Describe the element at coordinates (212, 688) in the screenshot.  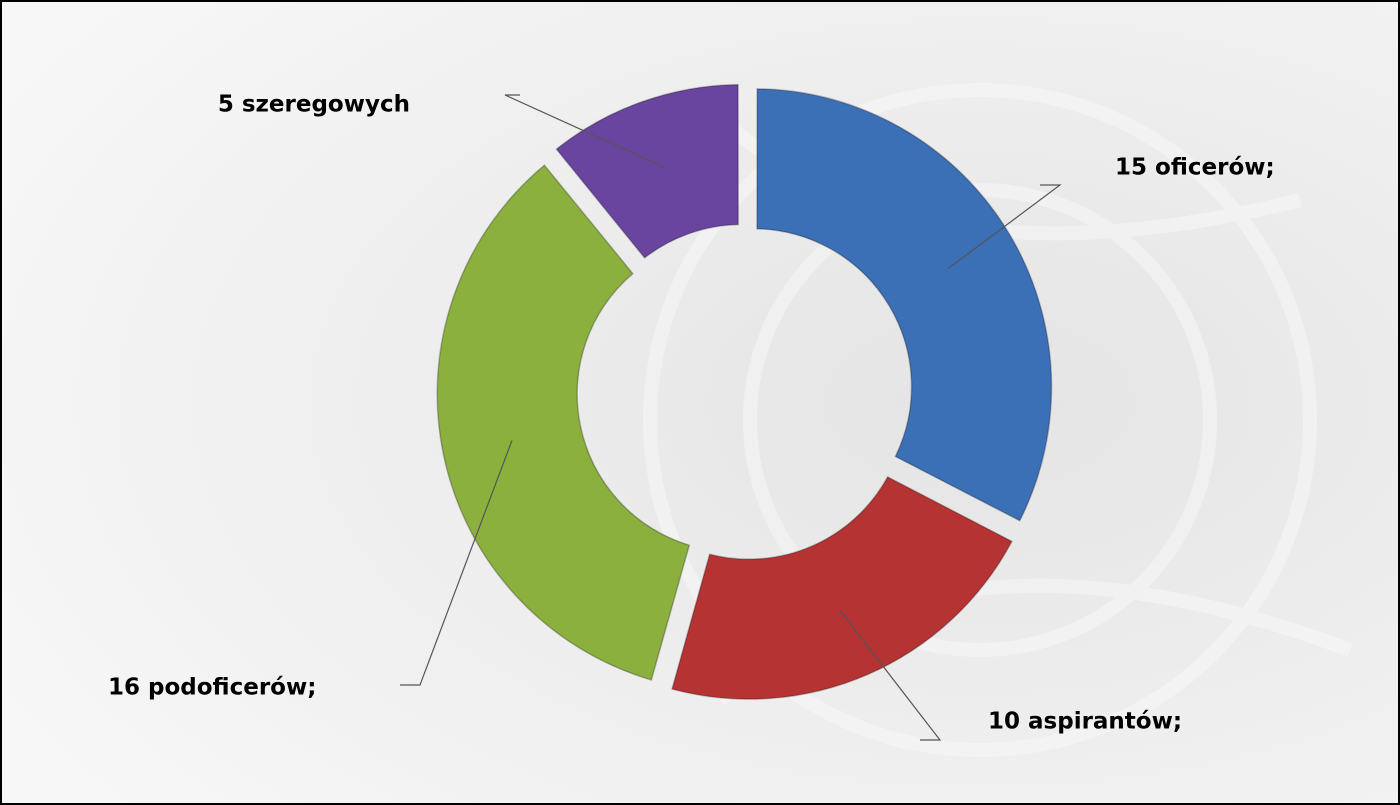
I see `data-label: 16 podoficerów;` at that location.